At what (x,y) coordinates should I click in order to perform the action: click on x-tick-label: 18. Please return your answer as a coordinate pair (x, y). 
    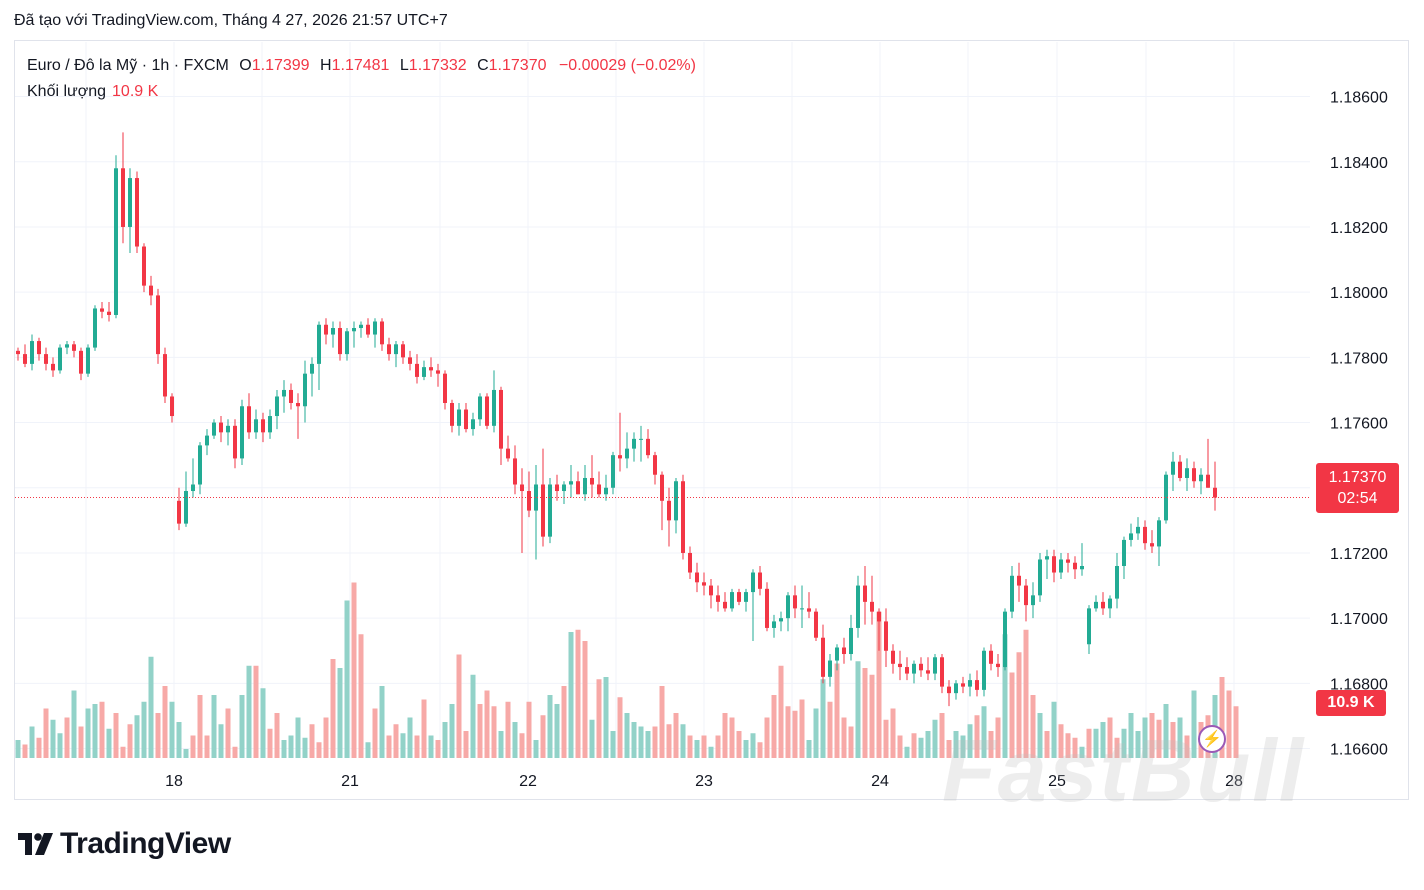
    Looking at the image, I should click on (174, 781).